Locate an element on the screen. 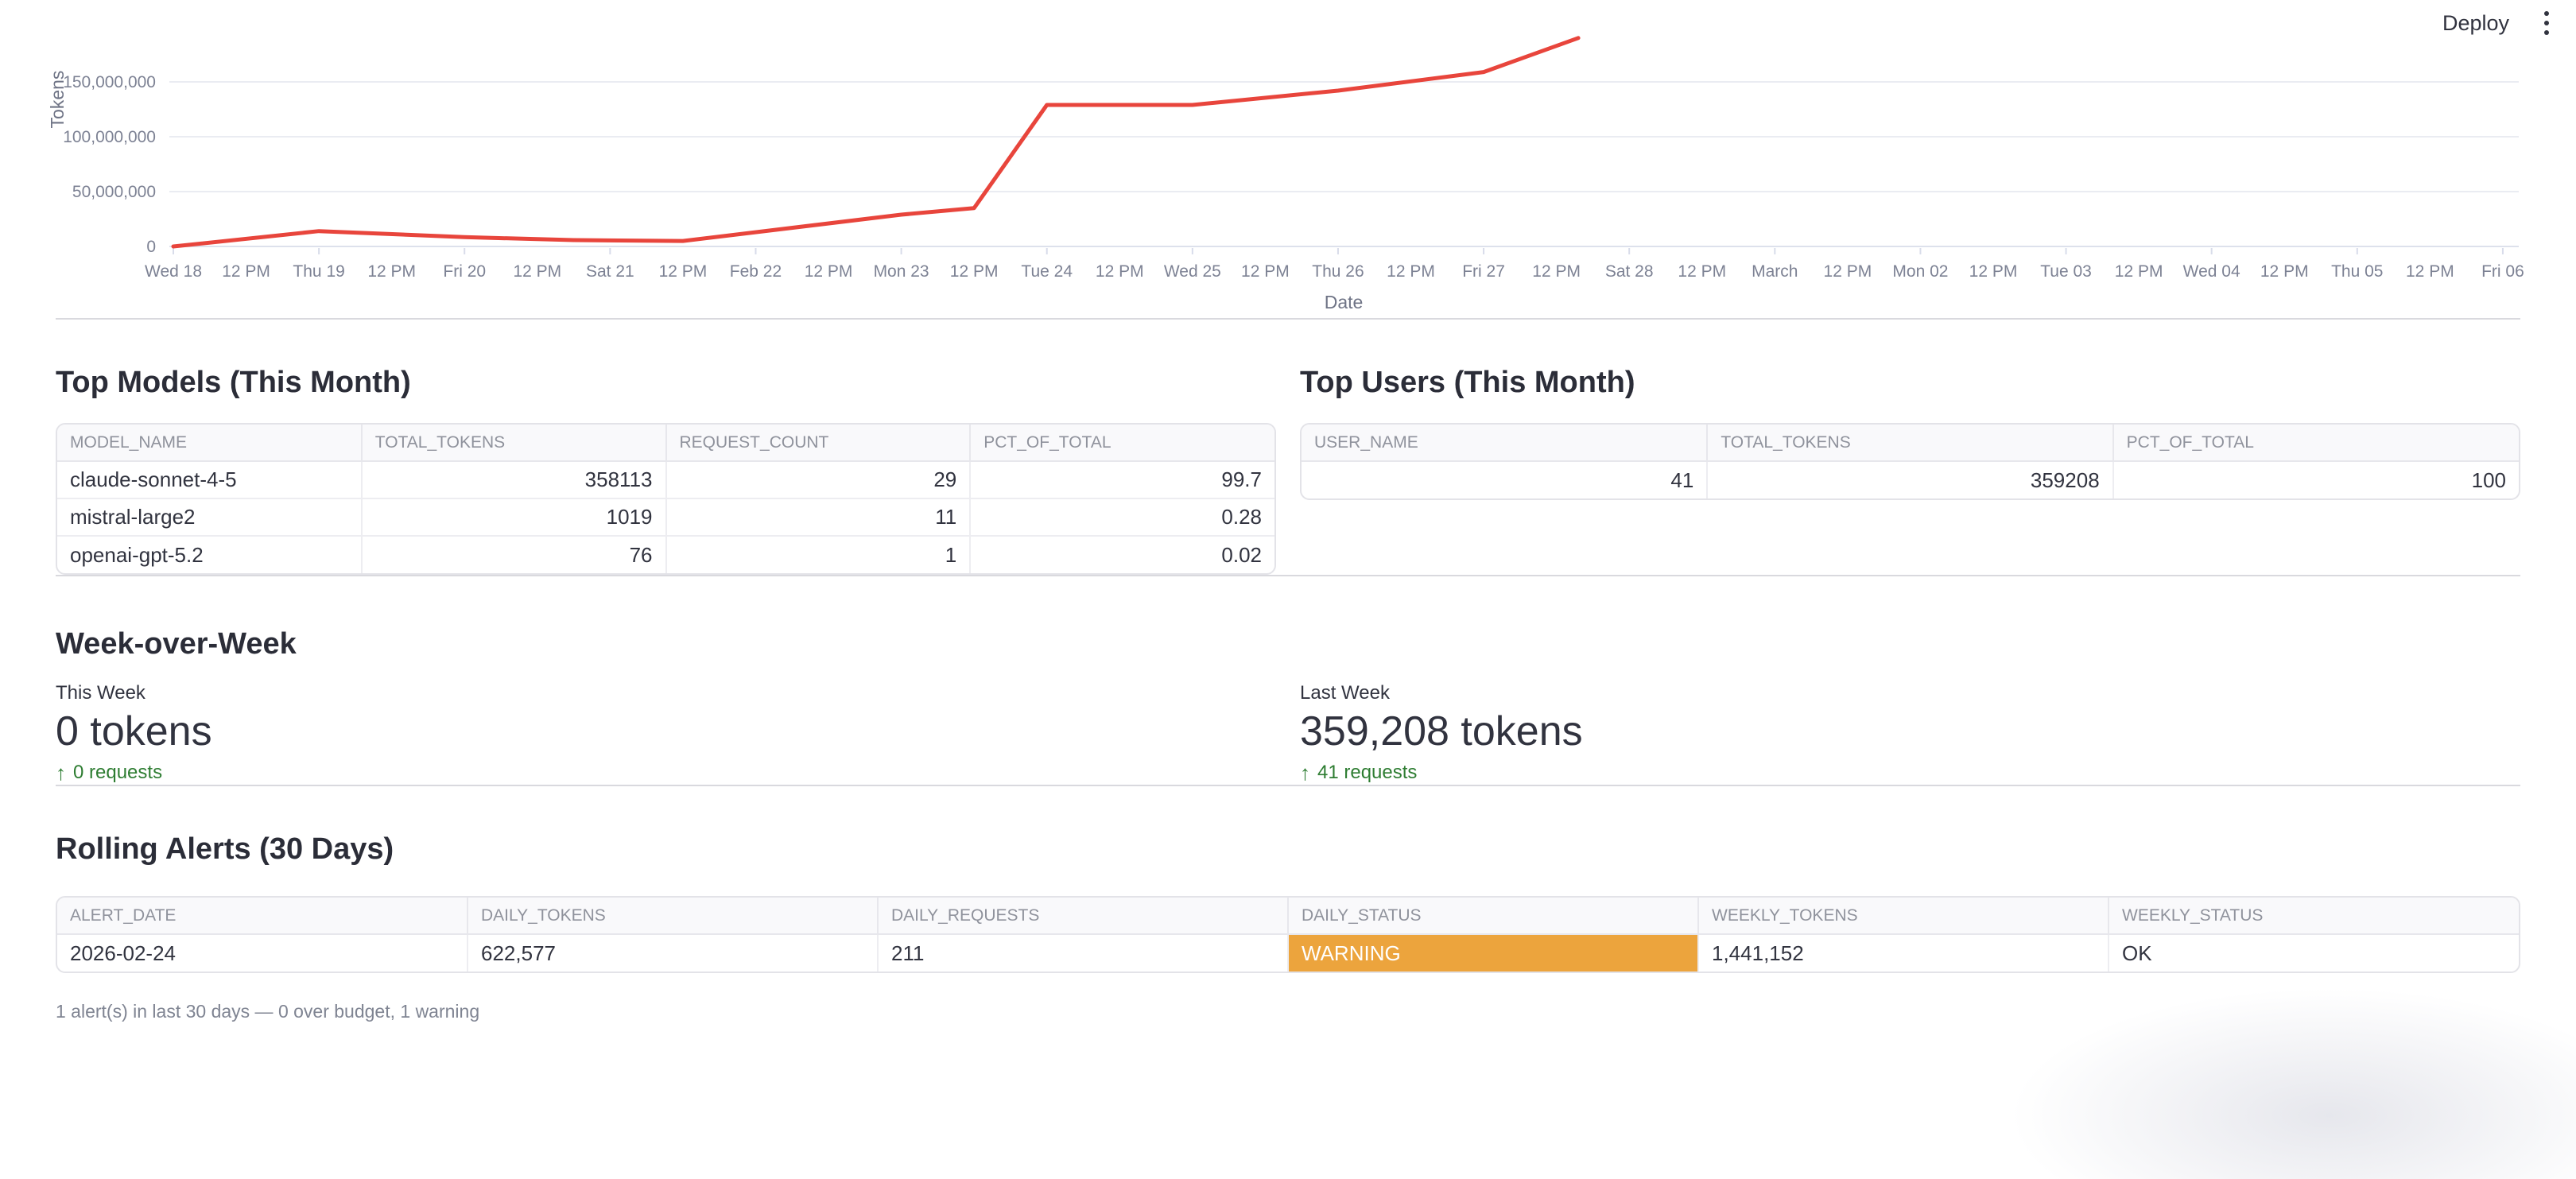 The image size is (2576, 1179). table-cell: 29 is located at coordinates (819, 480).